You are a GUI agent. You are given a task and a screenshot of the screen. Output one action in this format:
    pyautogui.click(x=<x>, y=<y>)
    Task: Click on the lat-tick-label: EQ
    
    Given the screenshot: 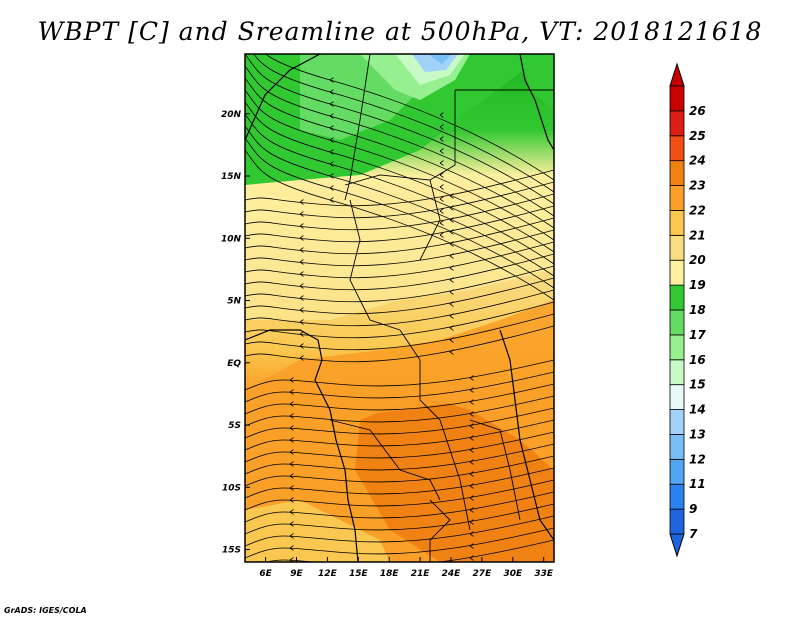 What is the action you would take?
    pyautogui.click(x=234, y=364)
    